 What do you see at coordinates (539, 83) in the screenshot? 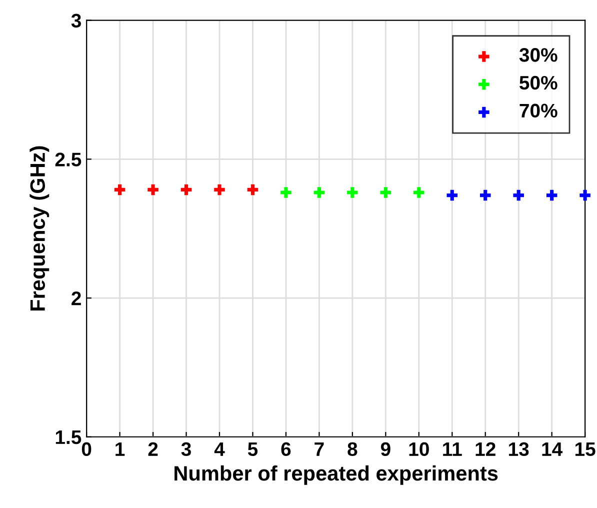
I see `legend-label: 50%` at bounding box center [539, 83].